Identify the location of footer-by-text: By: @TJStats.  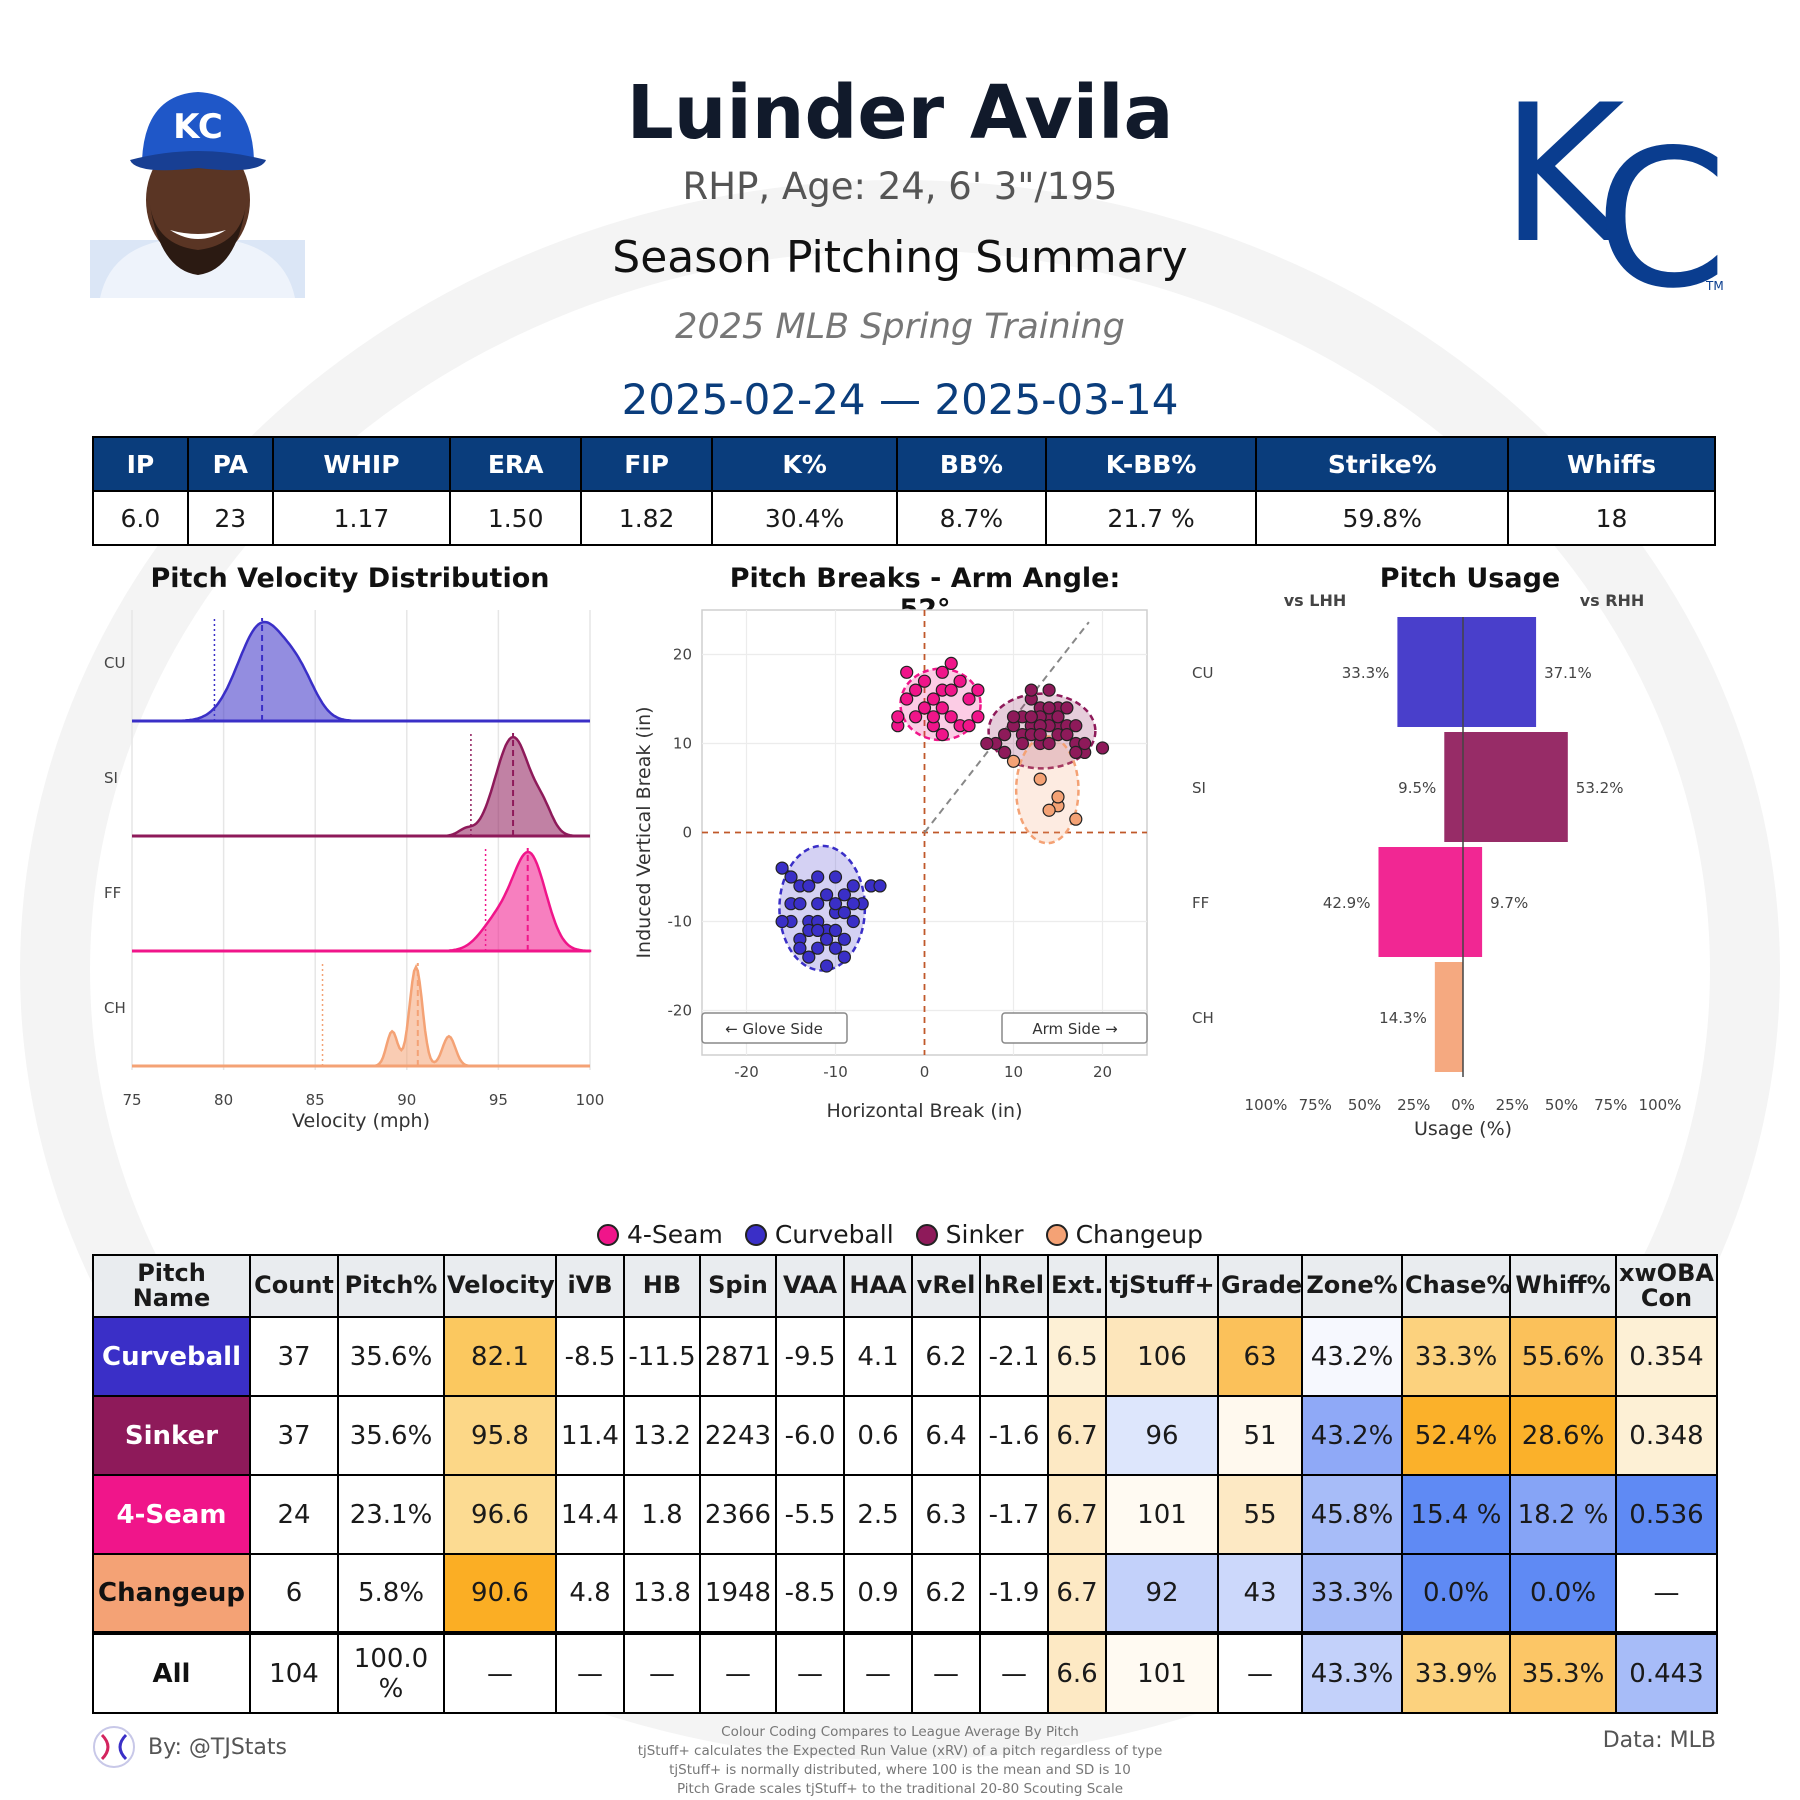
(218, 1747).